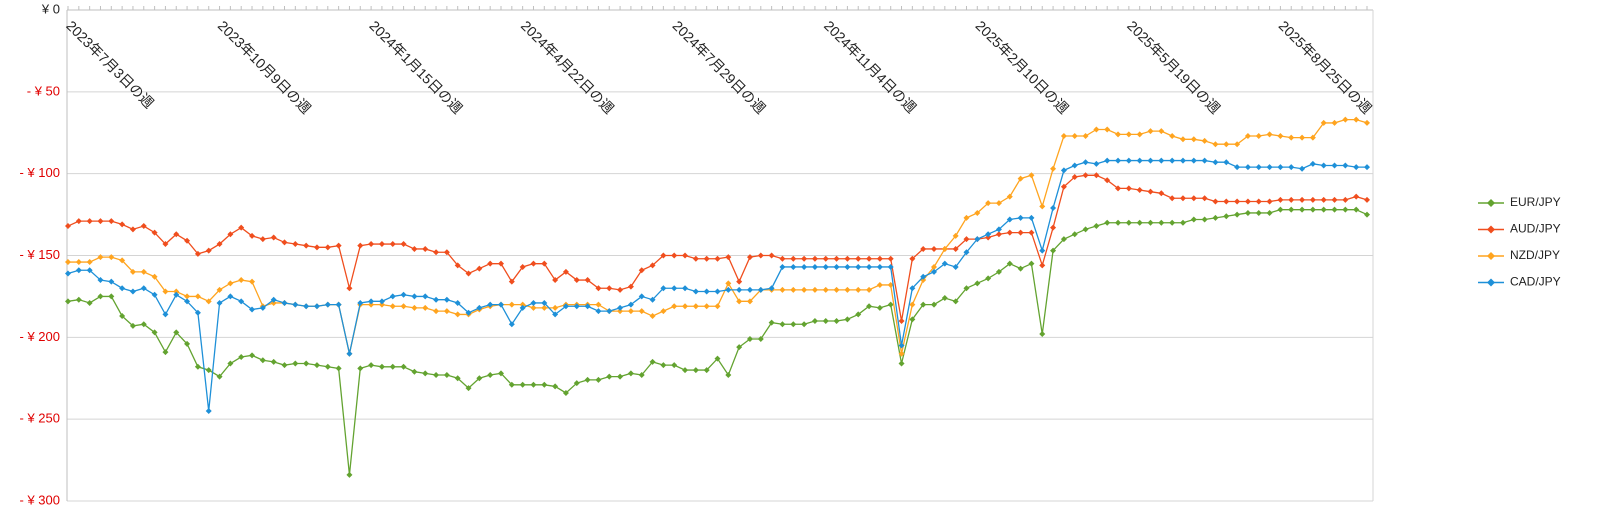 This screenshot has height=522, width=1601. Describe the element at coordinates (40, 418) in the screenshot. I see `y-tick-label: - ¥ 250` at that location.